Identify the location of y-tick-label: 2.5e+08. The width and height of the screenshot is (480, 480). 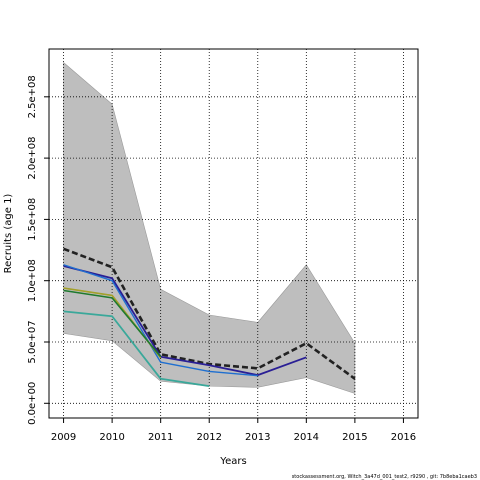
(32, 96).